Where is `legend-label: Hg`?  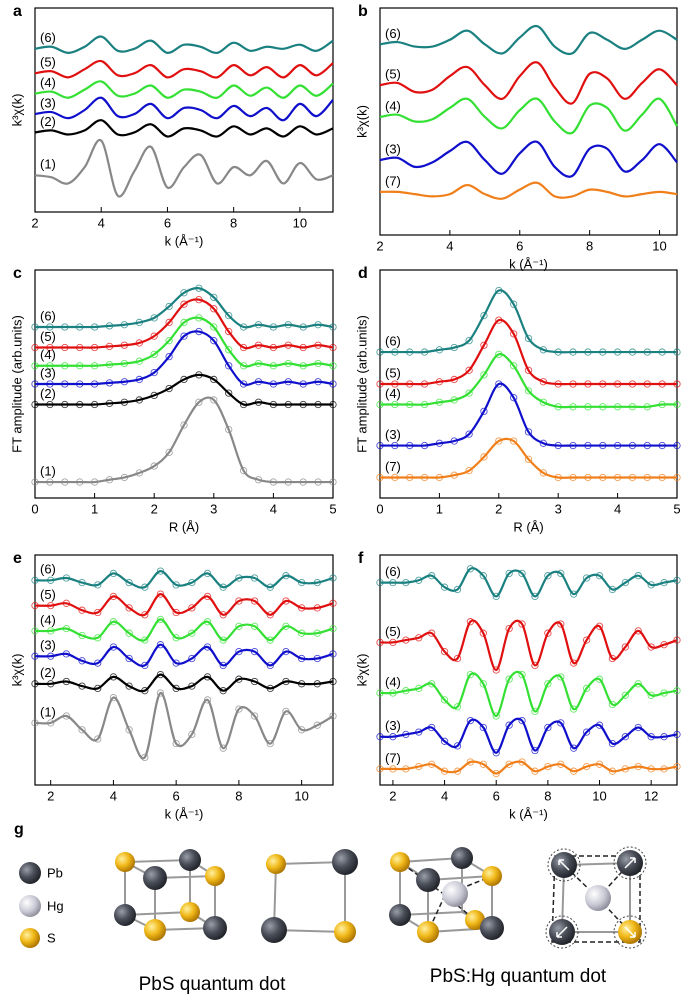
legend-label: Hg is located at coordinates (55, 905).